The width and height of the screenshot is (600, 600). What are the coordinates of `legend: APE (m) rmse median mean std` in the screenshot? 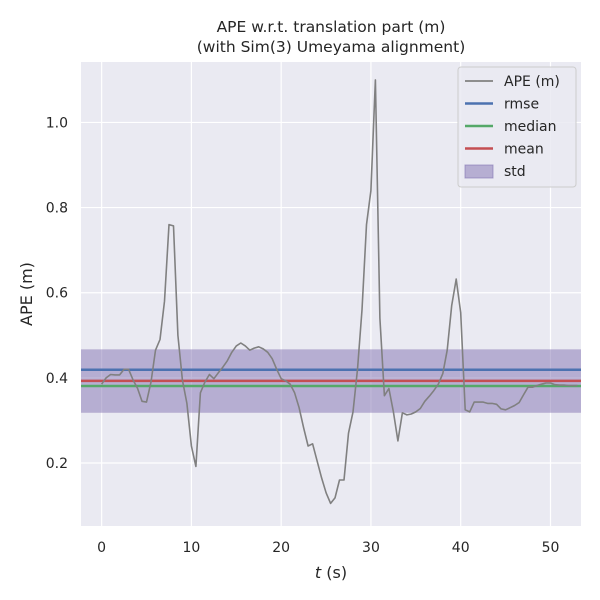 It's located at (517, 127).